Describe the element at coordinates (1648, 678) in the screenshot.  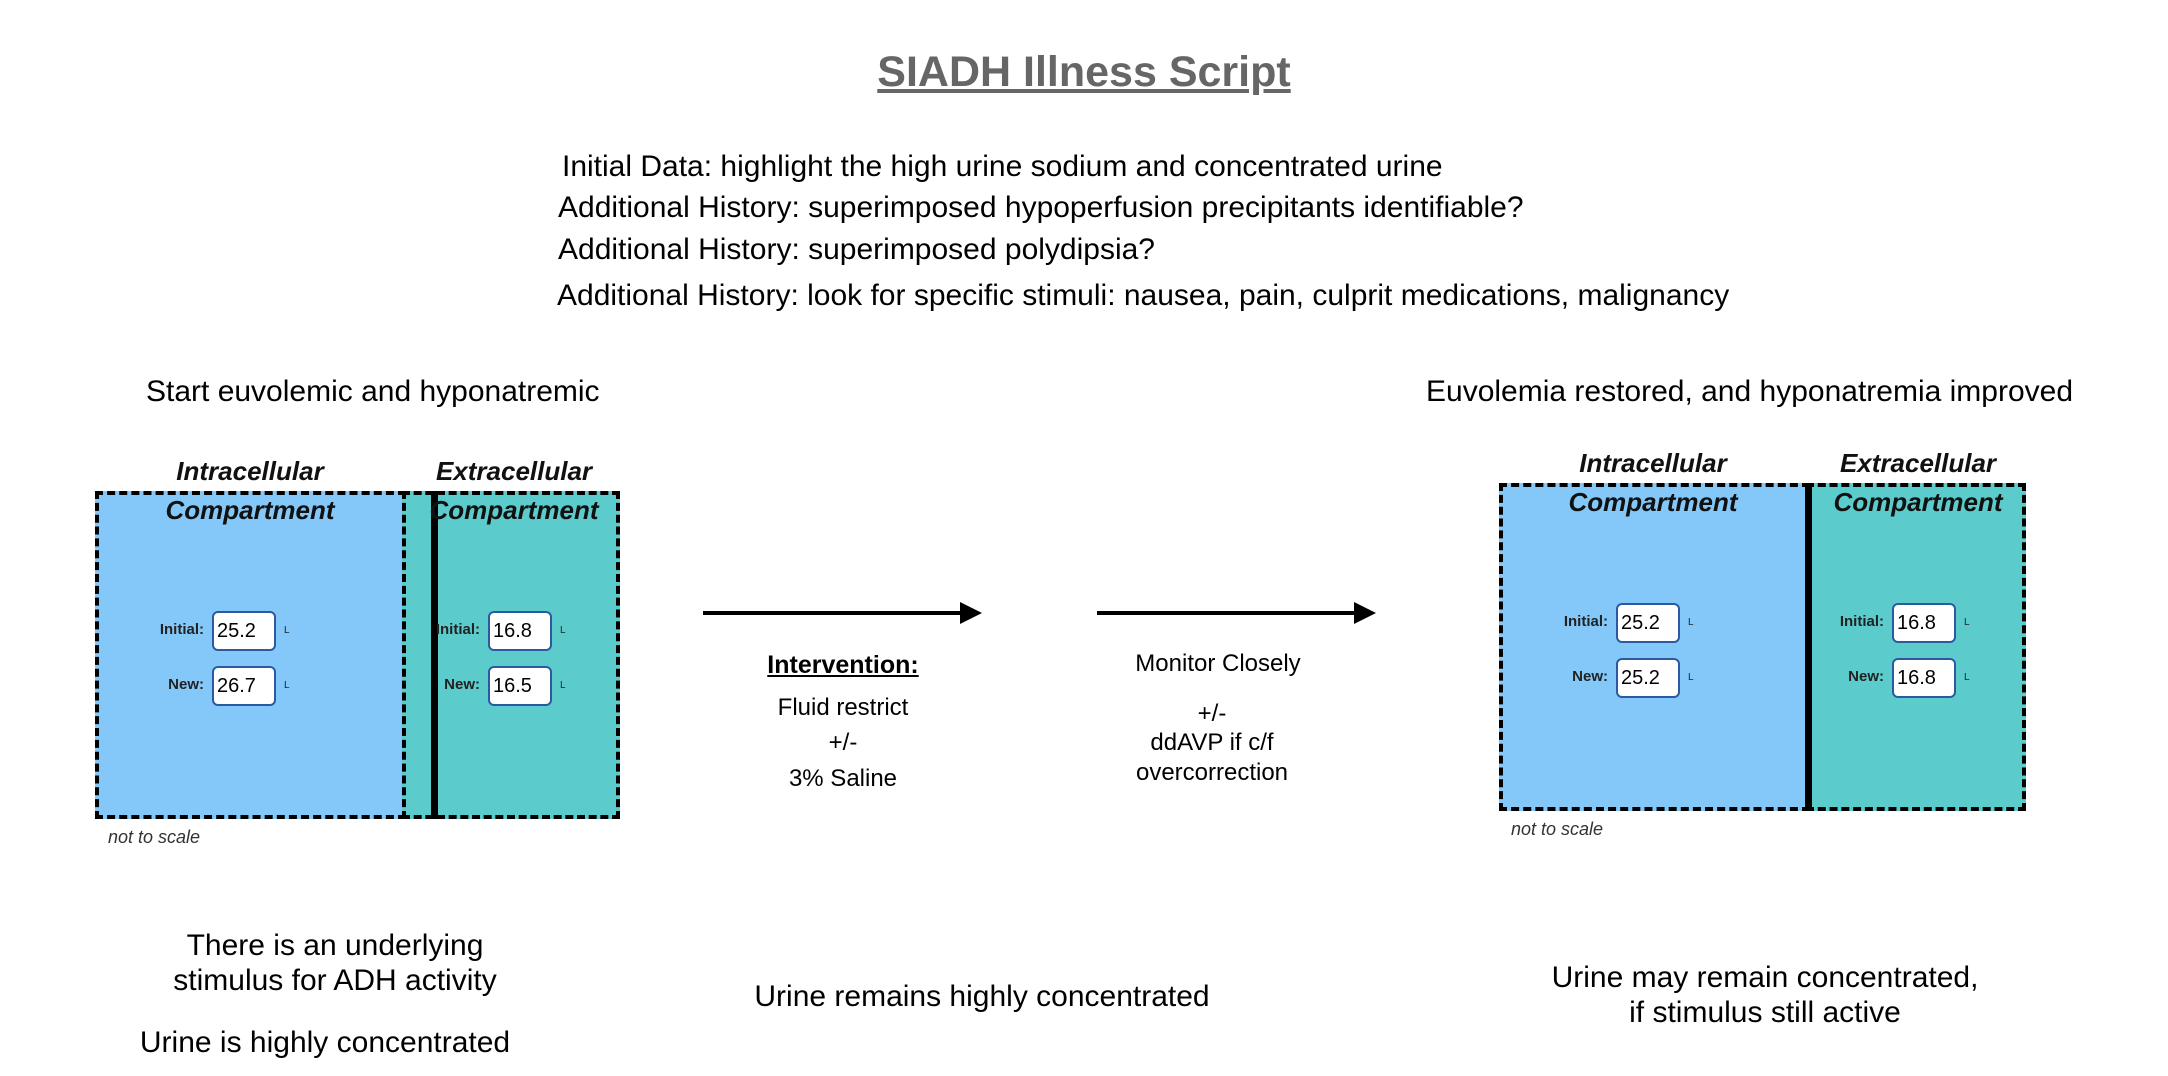
I see `right-ic-new-value: 25.2` at that location.